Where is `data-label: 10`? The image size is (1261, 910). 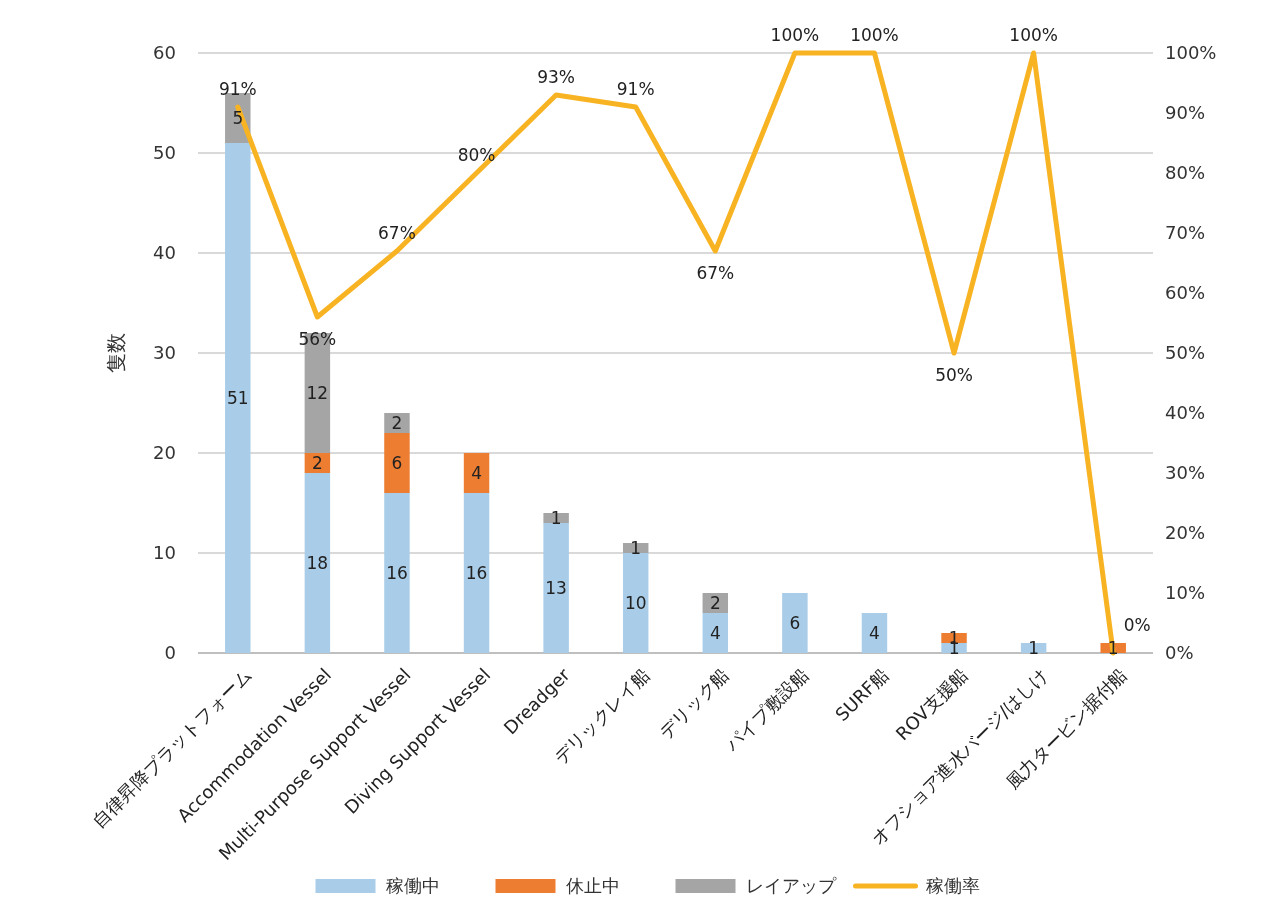 data-label: 10 is located at coordinates (635, 602).